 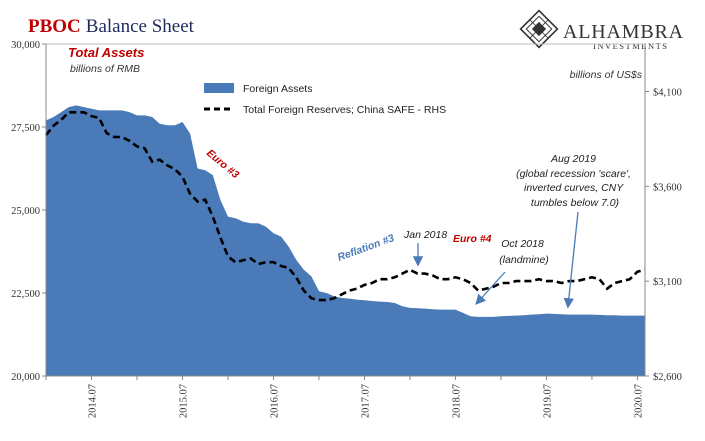 What do you see at coordinates (575, 203) in the screenshot?
I see `aug2019-line-4: tumbles below 7.0)` at bounding box center [575, 203].